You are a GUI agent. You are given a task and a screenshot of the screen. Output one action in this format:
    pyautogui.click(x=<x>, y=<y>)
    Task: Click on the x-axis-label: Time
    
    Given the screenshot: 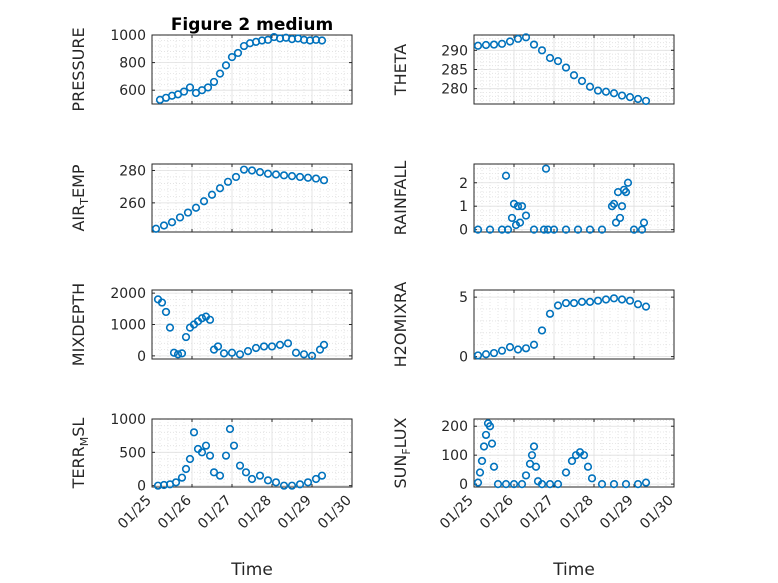 What is the action you would take?
    pyautogui.click(x=251, y=570)
    